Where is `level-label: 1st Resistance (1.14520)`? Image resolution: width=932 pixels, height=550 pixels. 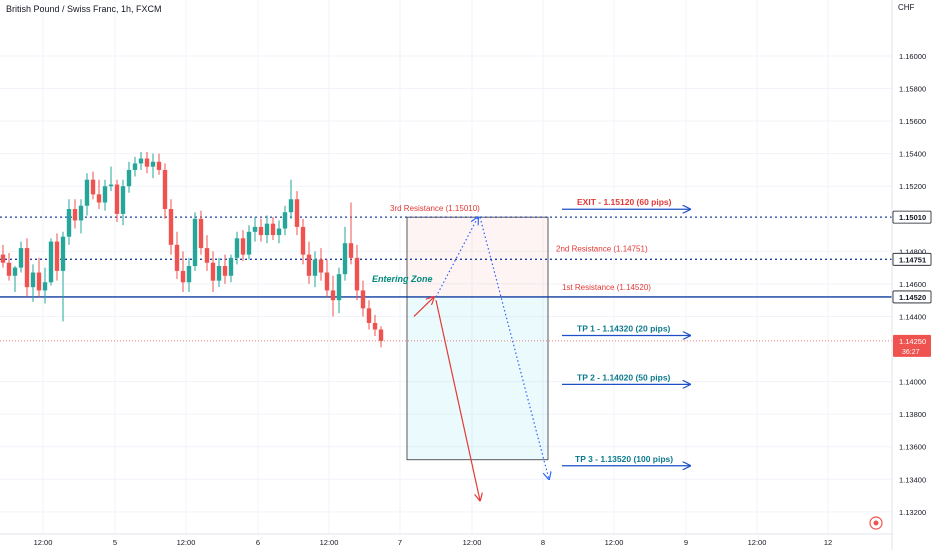 level-label: 1st Resistance (1.14520) is located at coordinates (606, 287).